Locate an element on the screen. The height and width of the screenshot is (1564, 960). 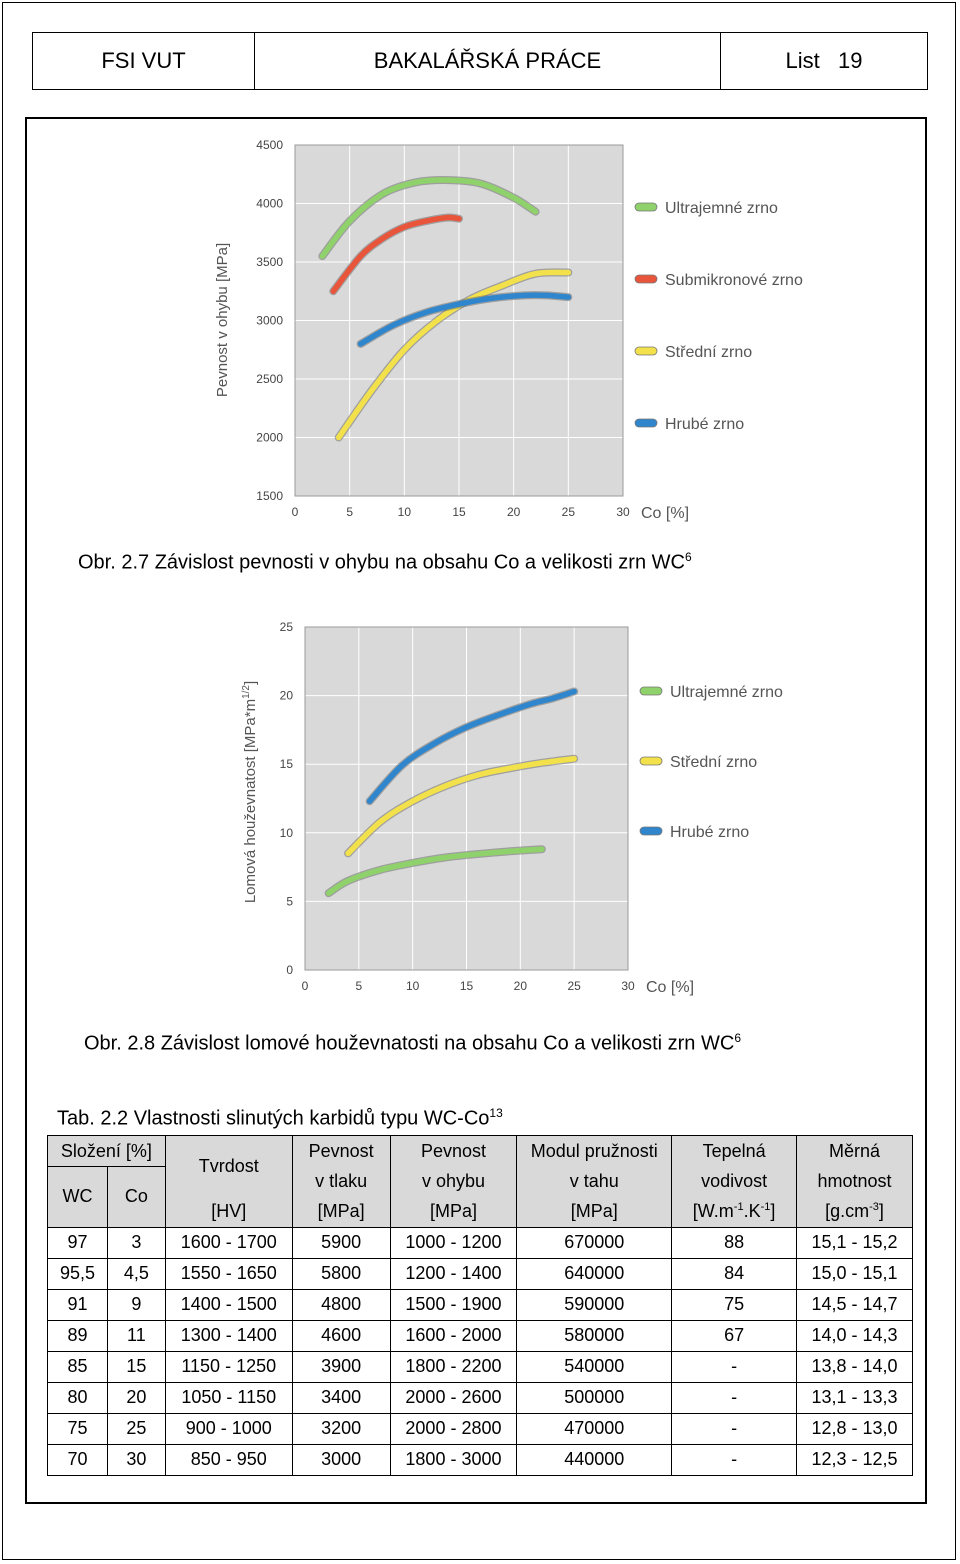
header-compressive-2: v tlaku is located at coordinates (341, 1181).